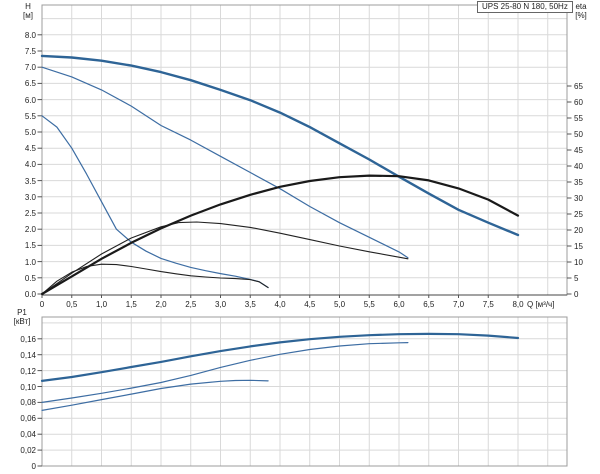 This screenshot has width=600, height=474. Describe the element at coordinates (30, 132) in the screenshot. I see `h-axis-tick: 5.0` at that location.